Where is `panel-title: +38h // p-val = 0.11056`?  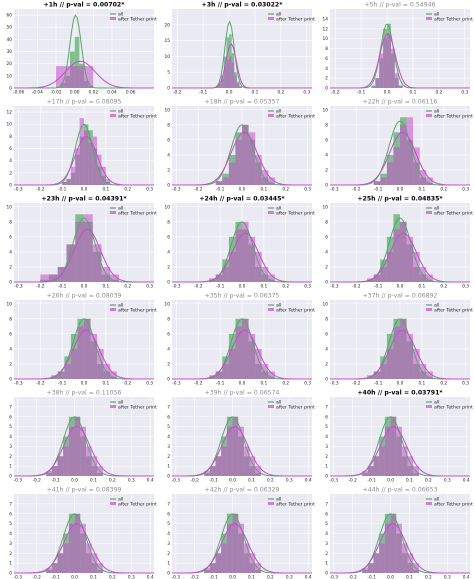 panel-title: +38h // p-val = 0.11056 is located at coordinates (84, 393).